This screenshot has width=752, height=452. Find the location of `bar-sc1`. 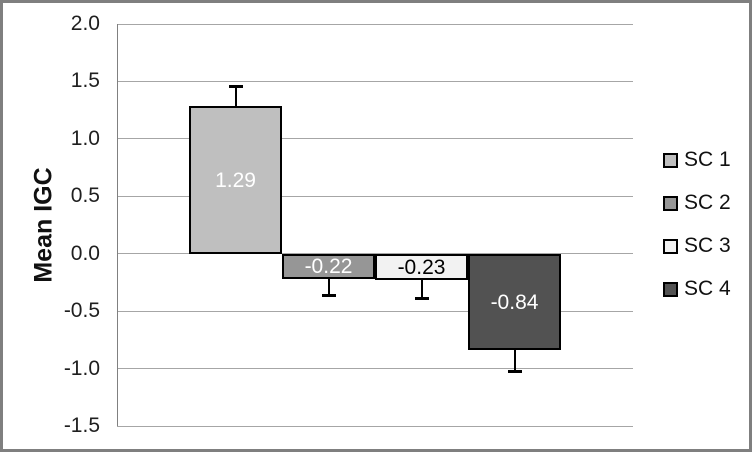

bar-sc1 is located at coordinates (235, 179).